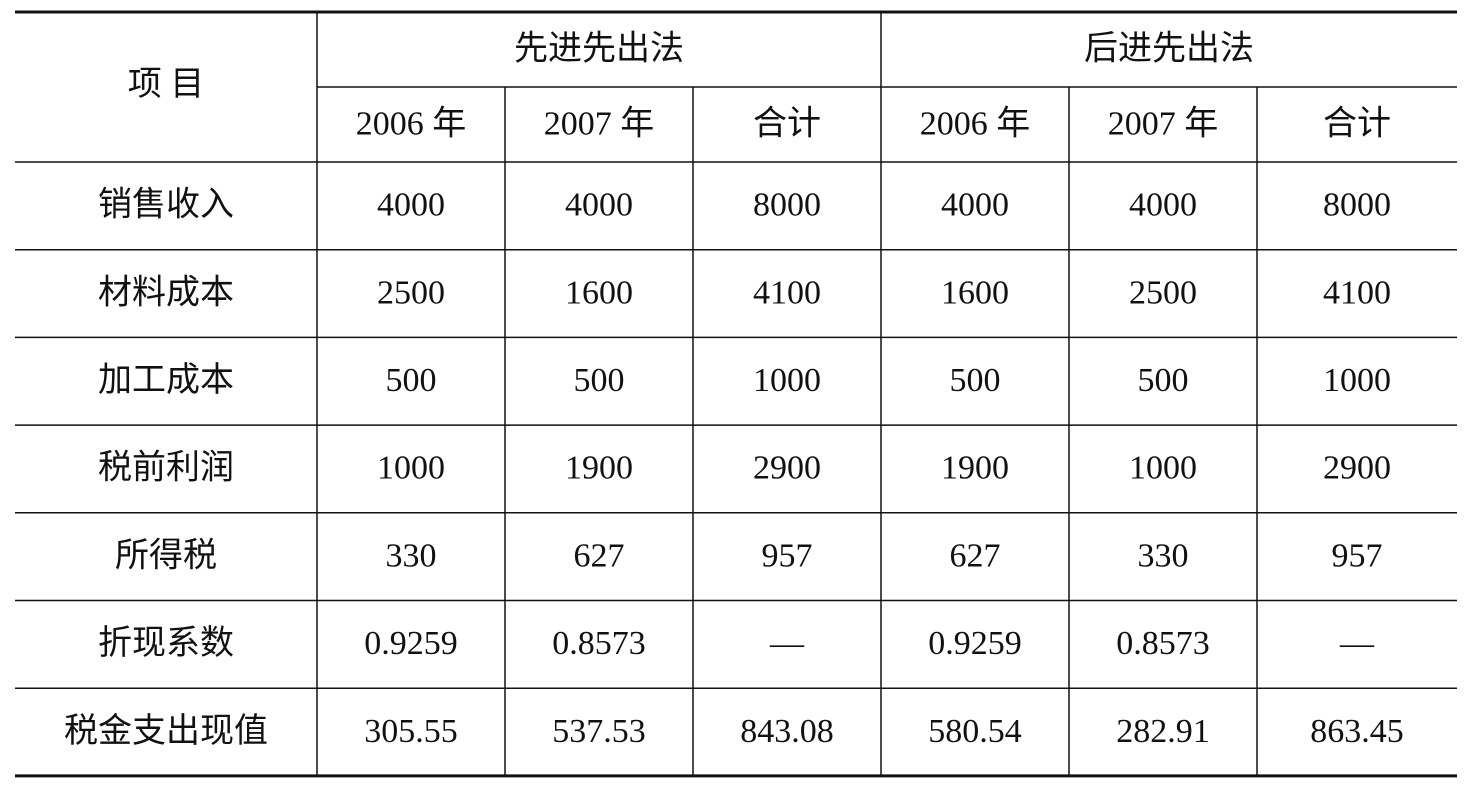  I want to click on row-label: 税金支出现值, so click(166, 731).